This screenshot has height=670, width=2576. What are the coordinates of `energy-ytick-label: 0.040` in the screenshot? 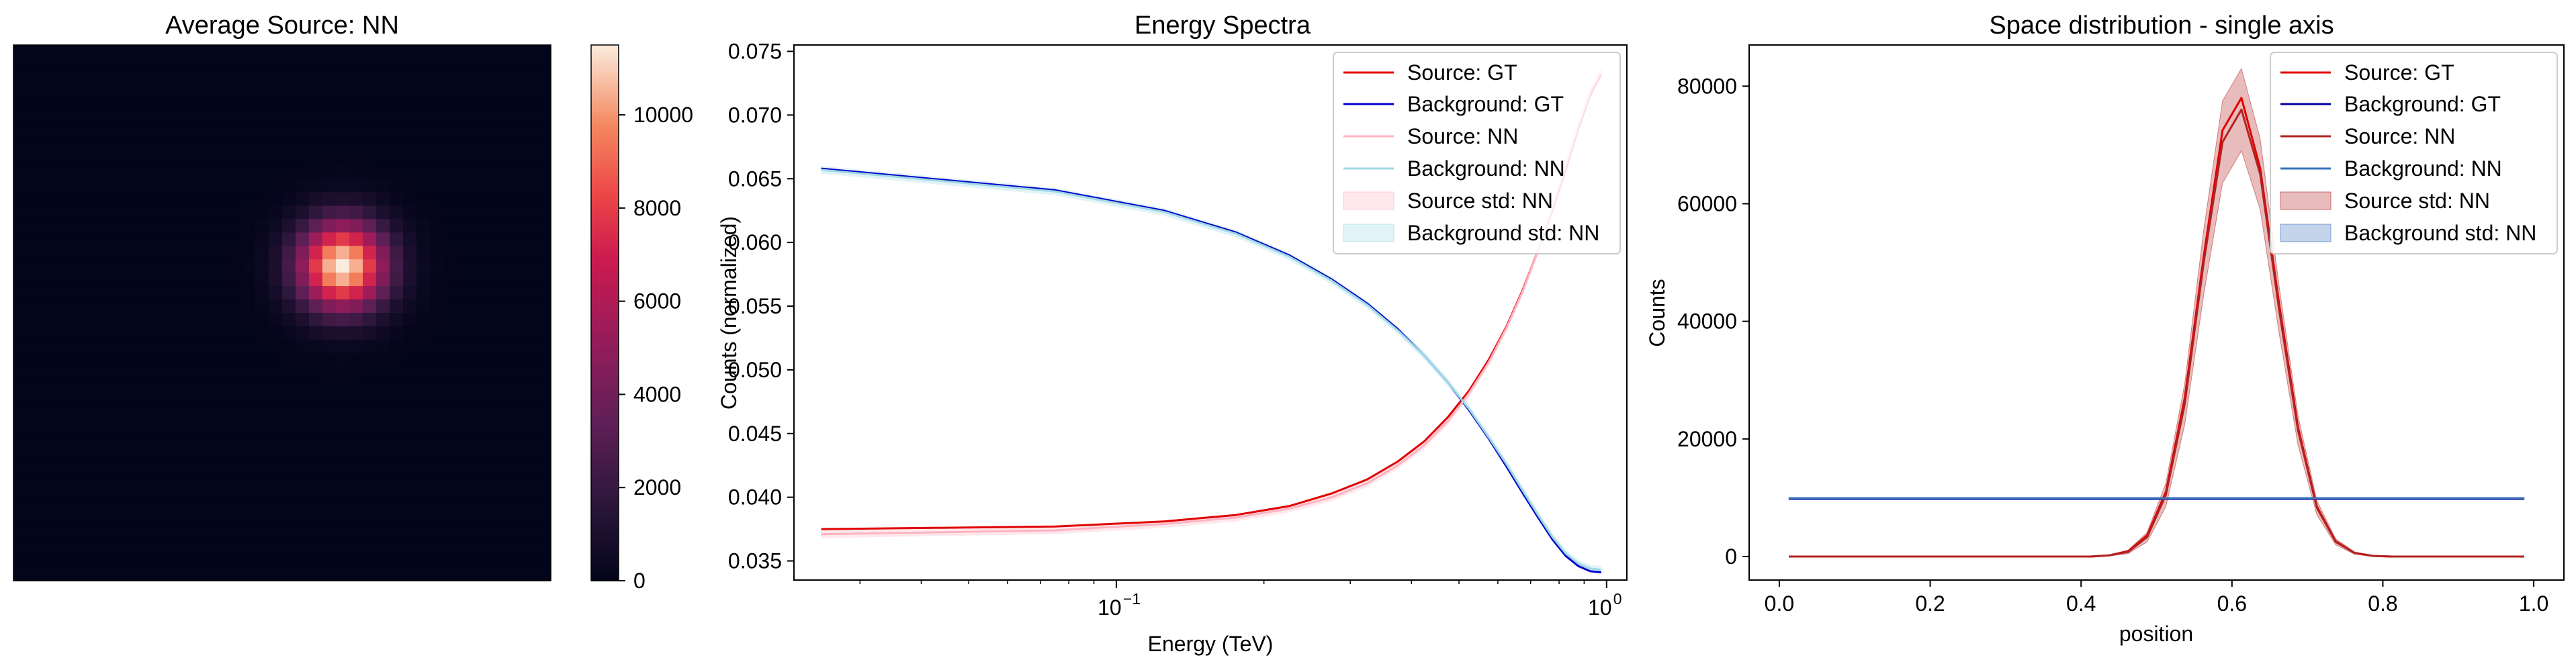 It's located at (755, 497).